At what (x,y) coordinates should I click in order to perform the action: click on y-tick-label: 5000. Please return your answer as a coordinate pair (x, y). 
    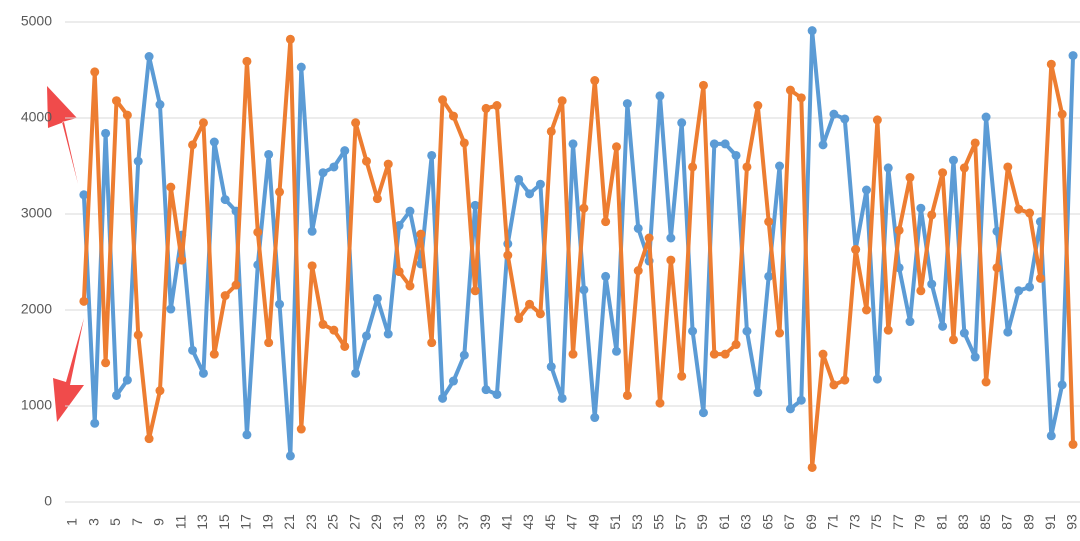
    Looking at the image, I should click on (36, 21).